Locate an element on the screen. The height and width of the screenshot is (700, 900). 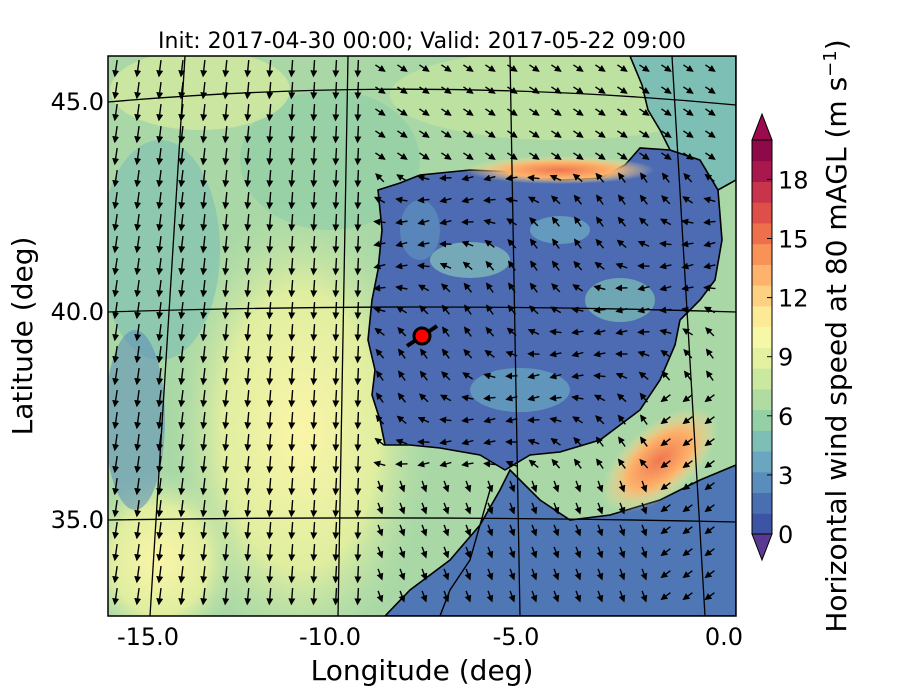
colorbar-label: Horizontal wind speed at 80 mAGL (m s−1) is located at coordinates (836, 335).